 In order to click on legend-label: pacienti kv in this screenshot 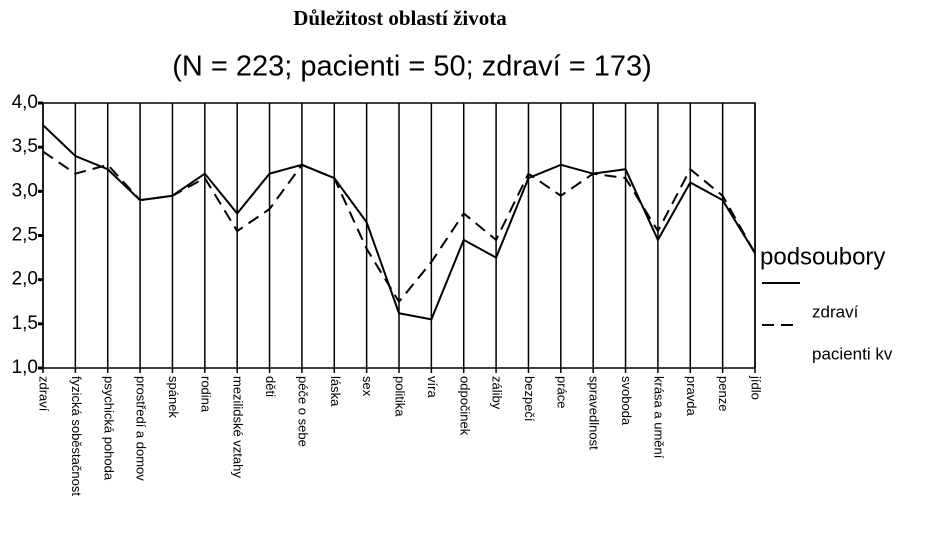, I will do `click(852, 353)`.